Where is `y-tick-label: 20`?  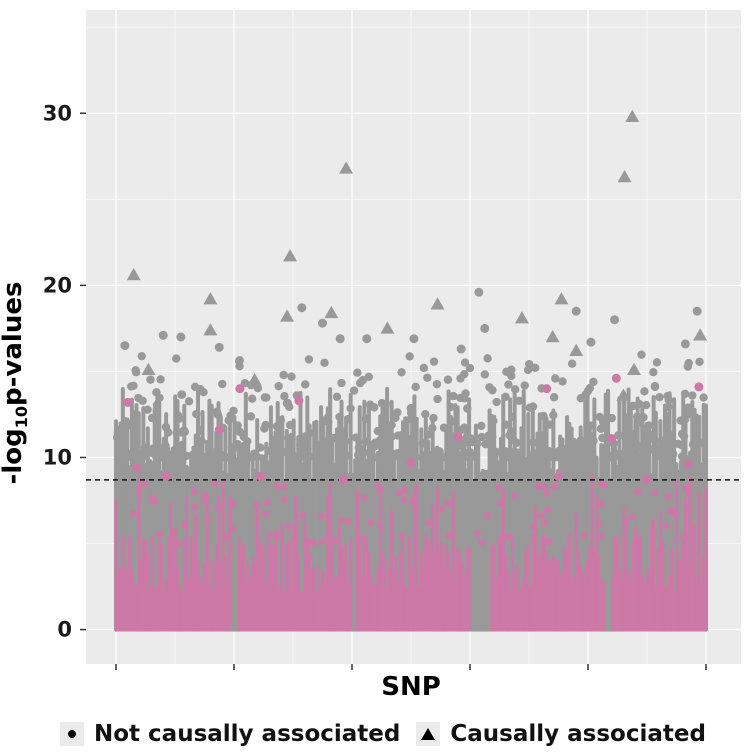
y-tick-label: 20 is located at coordinates (57, 285).